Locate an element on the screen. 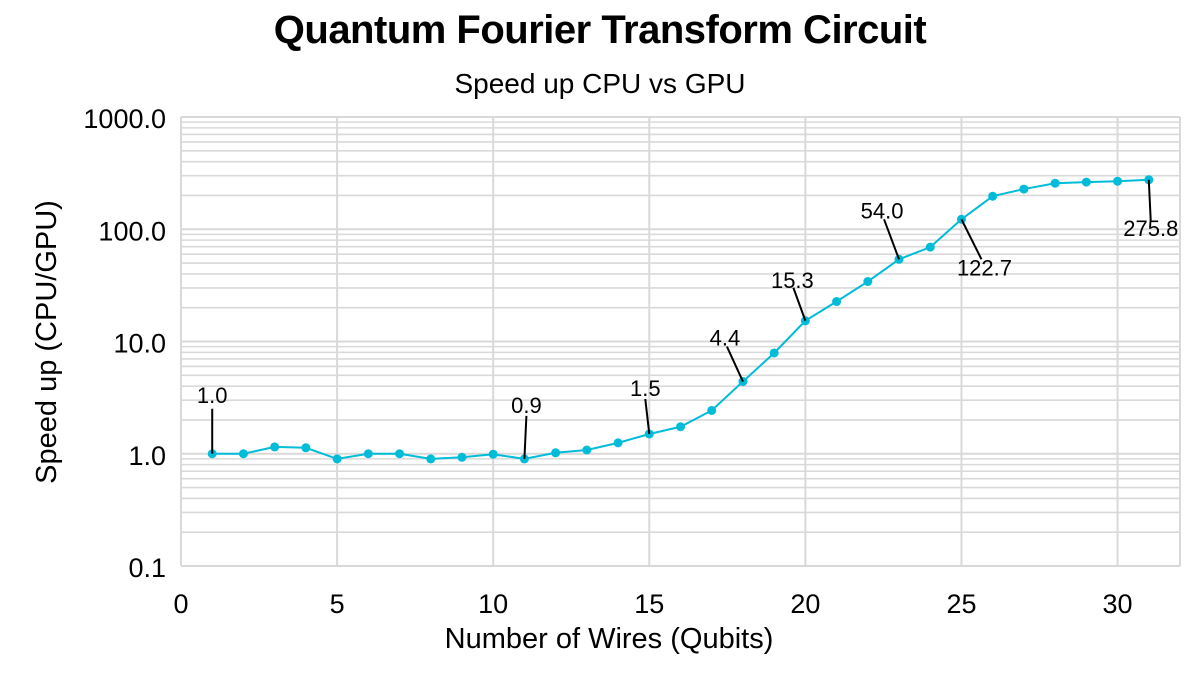 The width and height of the screenshot is (1200, 675). annotation-label: 275.8 is located at coordinates (1150, 228).